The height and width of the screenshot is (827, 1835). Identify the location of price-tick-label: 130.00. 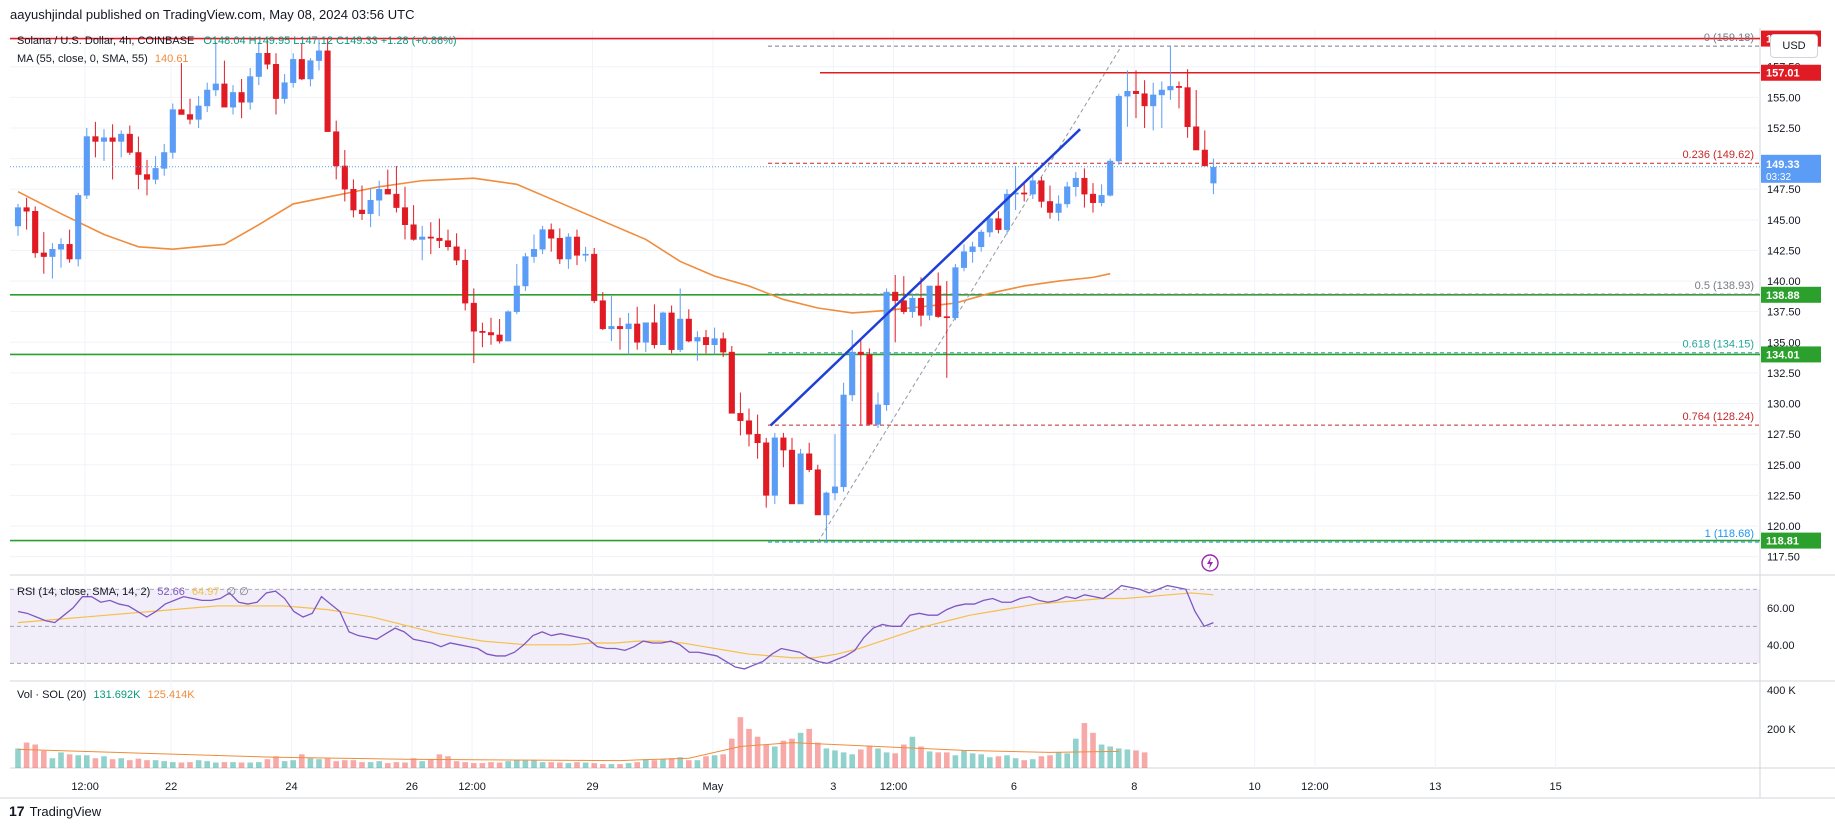
(1784, 405).